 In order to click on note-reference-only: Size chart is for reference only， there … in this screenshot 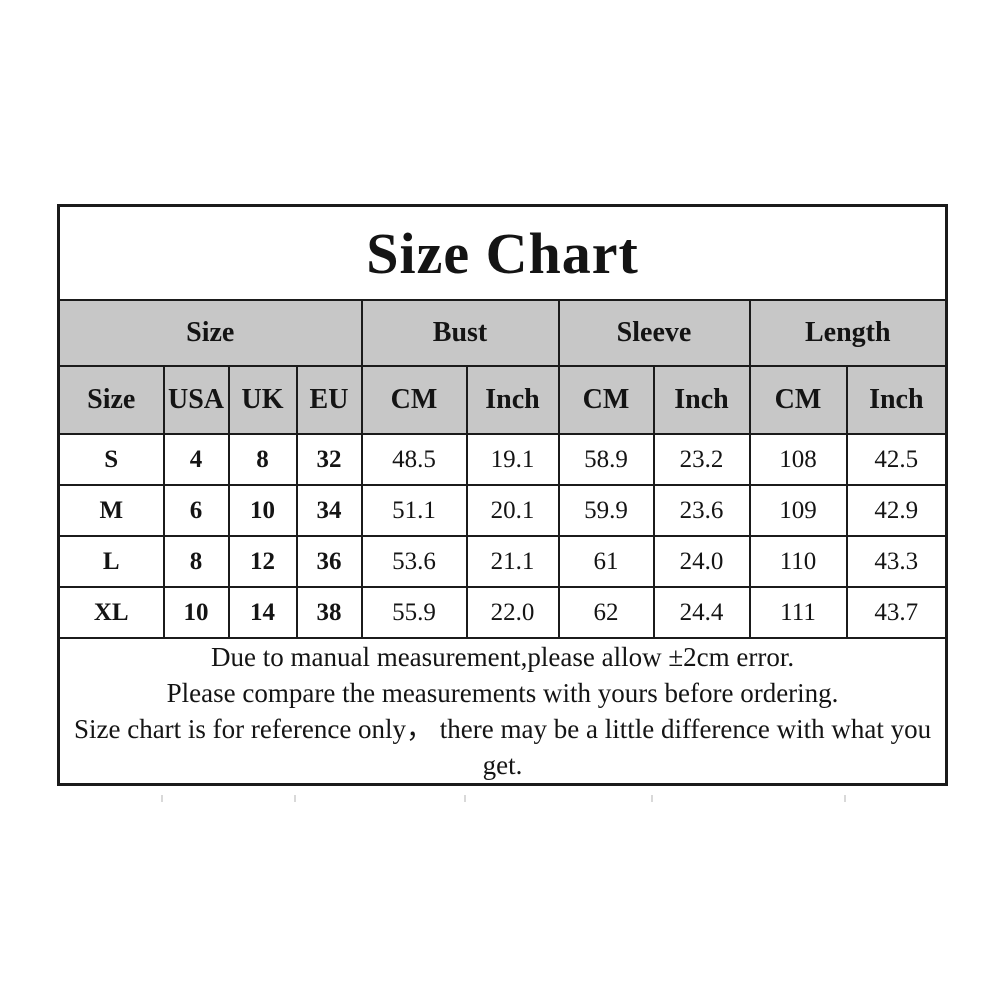, I will do `click(502, 747)`.